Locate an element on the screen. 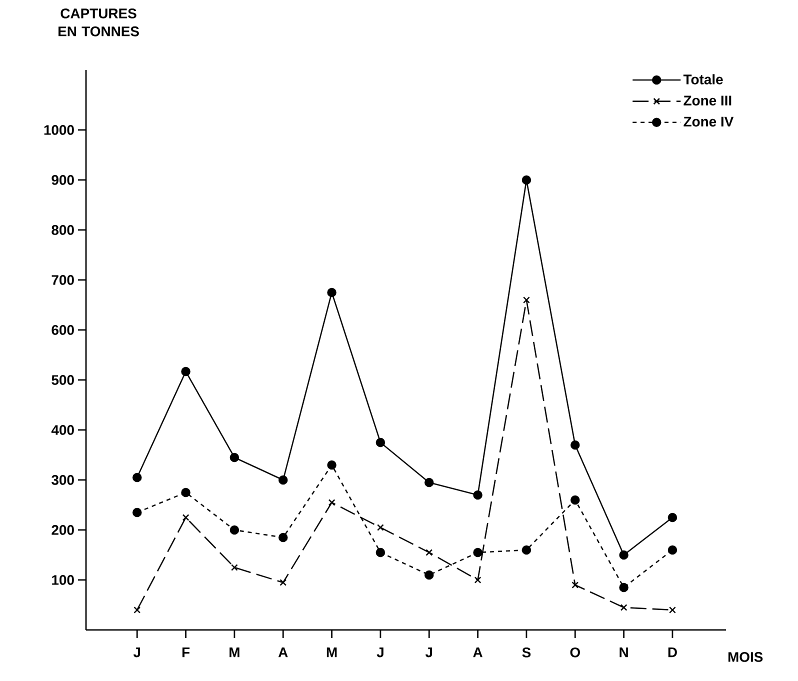 This screenshot has width=798, height=681. y-tick-label: 600 is located at coordinates (63, 330).